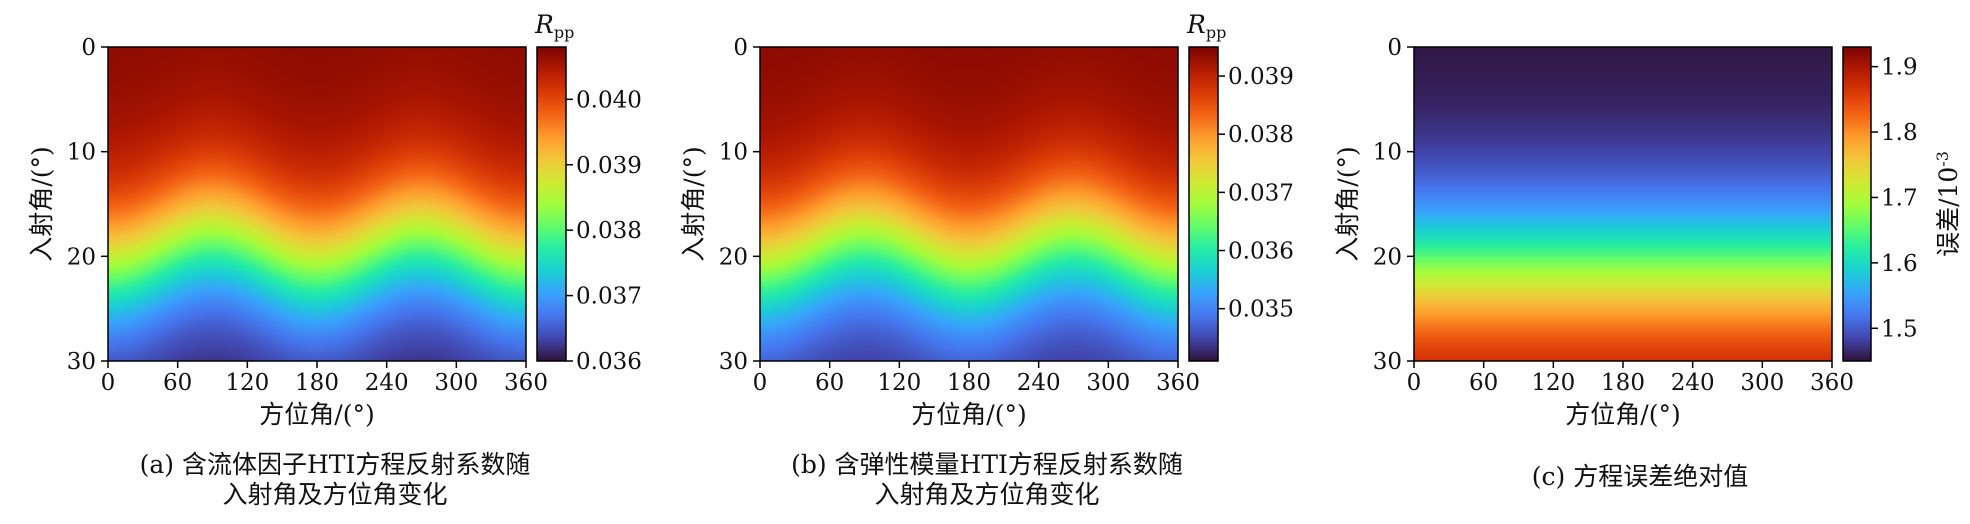  I want to click on caption-line: (a) 含流体因子HTI方程反射系数随, so click(335, 464).